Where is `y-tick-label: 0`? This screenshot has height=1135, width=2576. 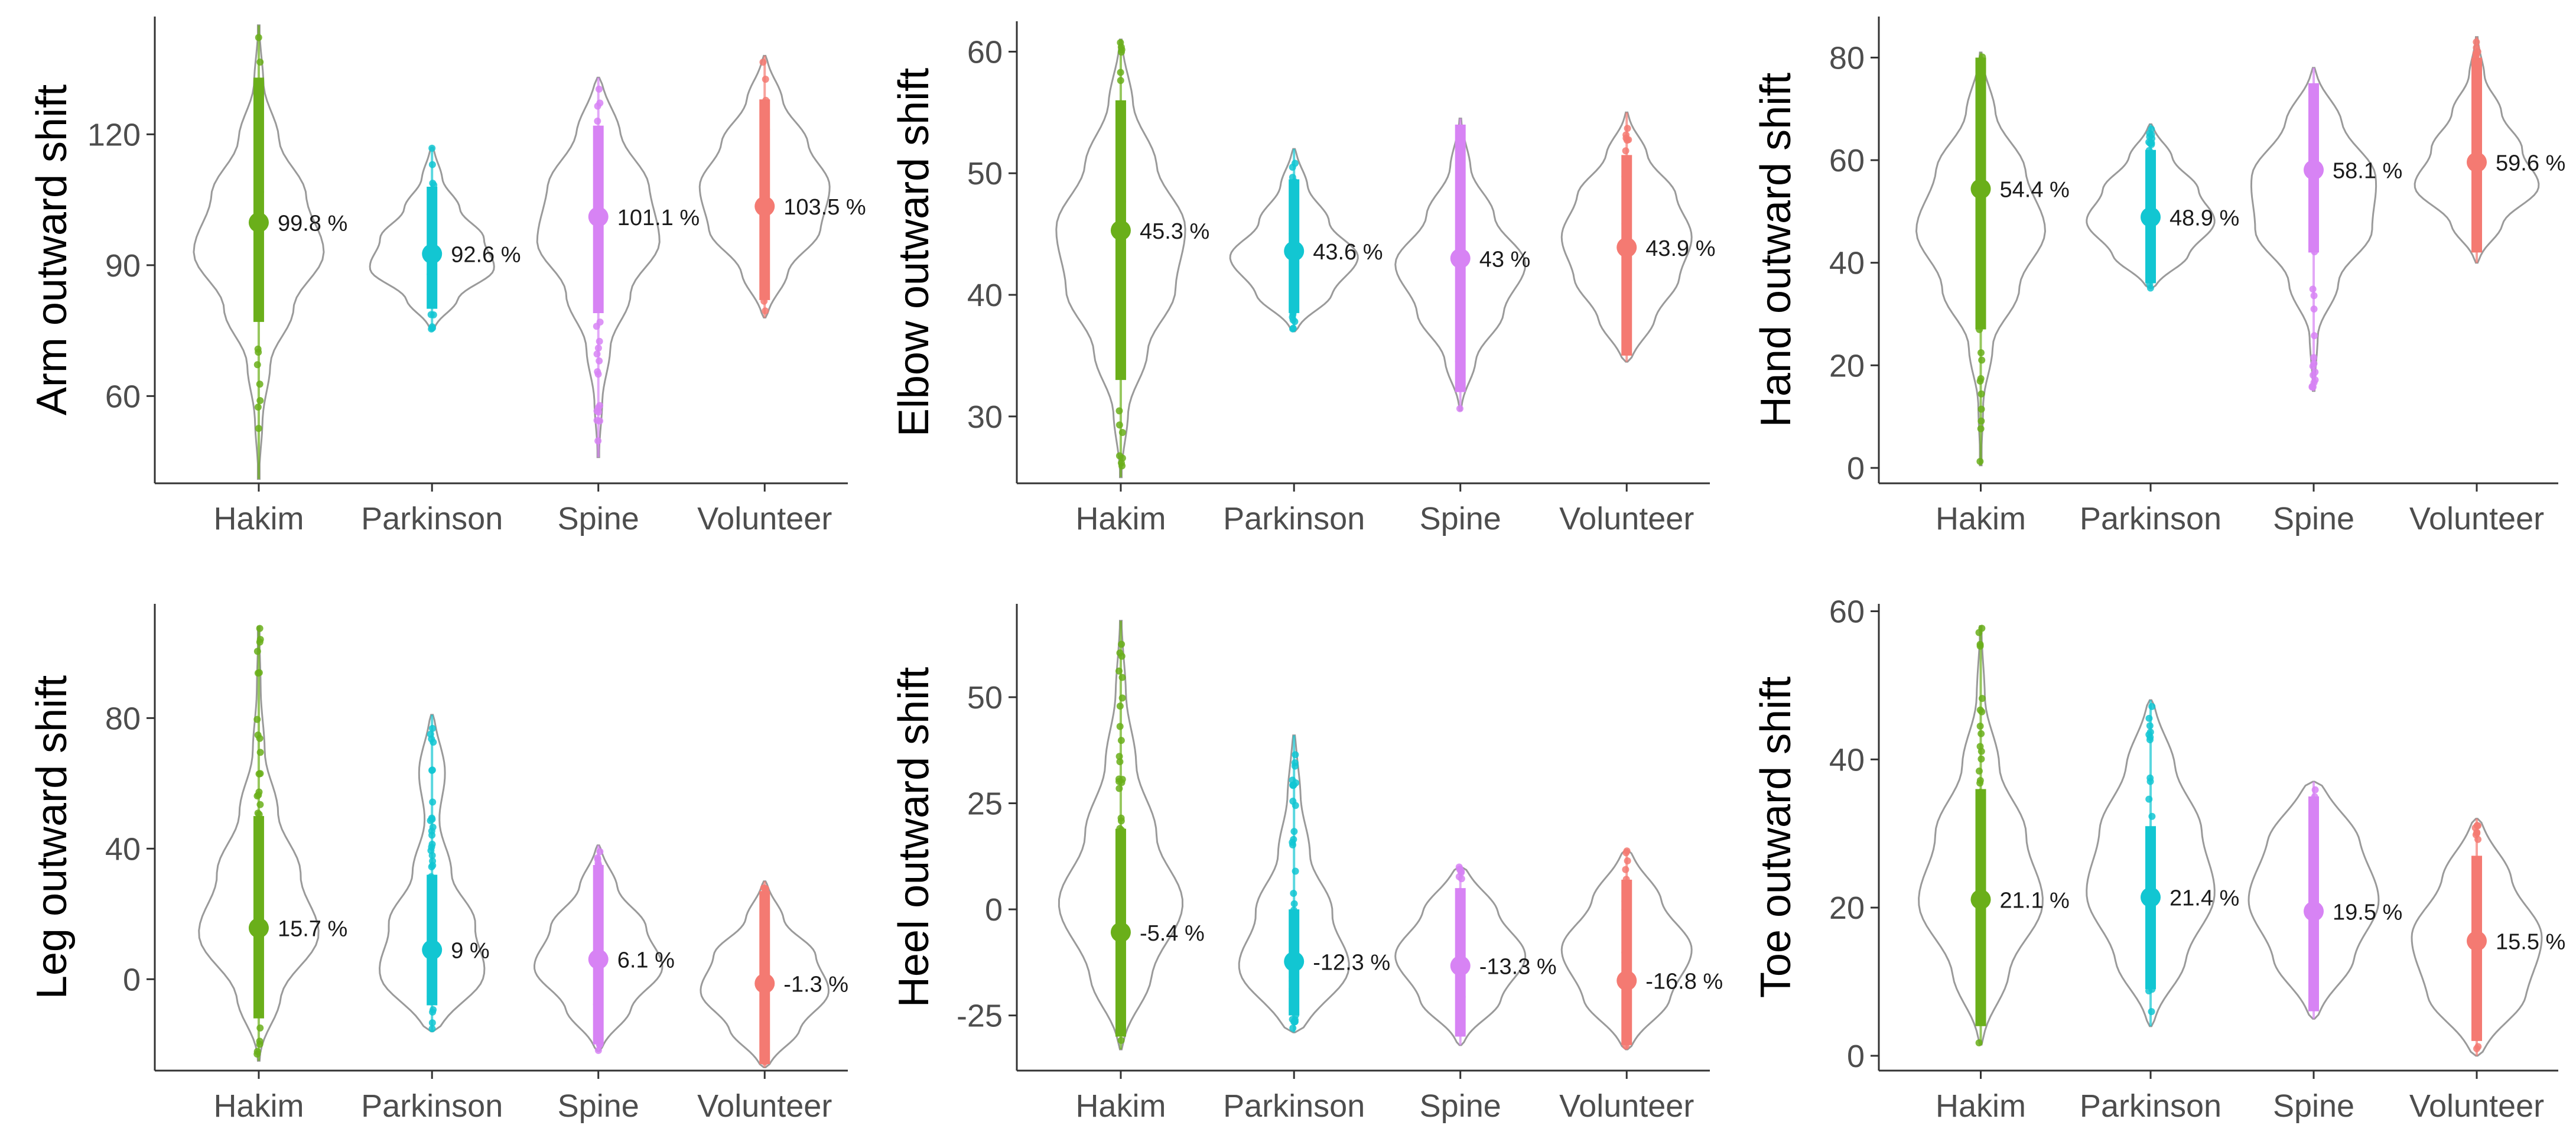 y-tick-label: 0 is located at coordinates (1856, 468).